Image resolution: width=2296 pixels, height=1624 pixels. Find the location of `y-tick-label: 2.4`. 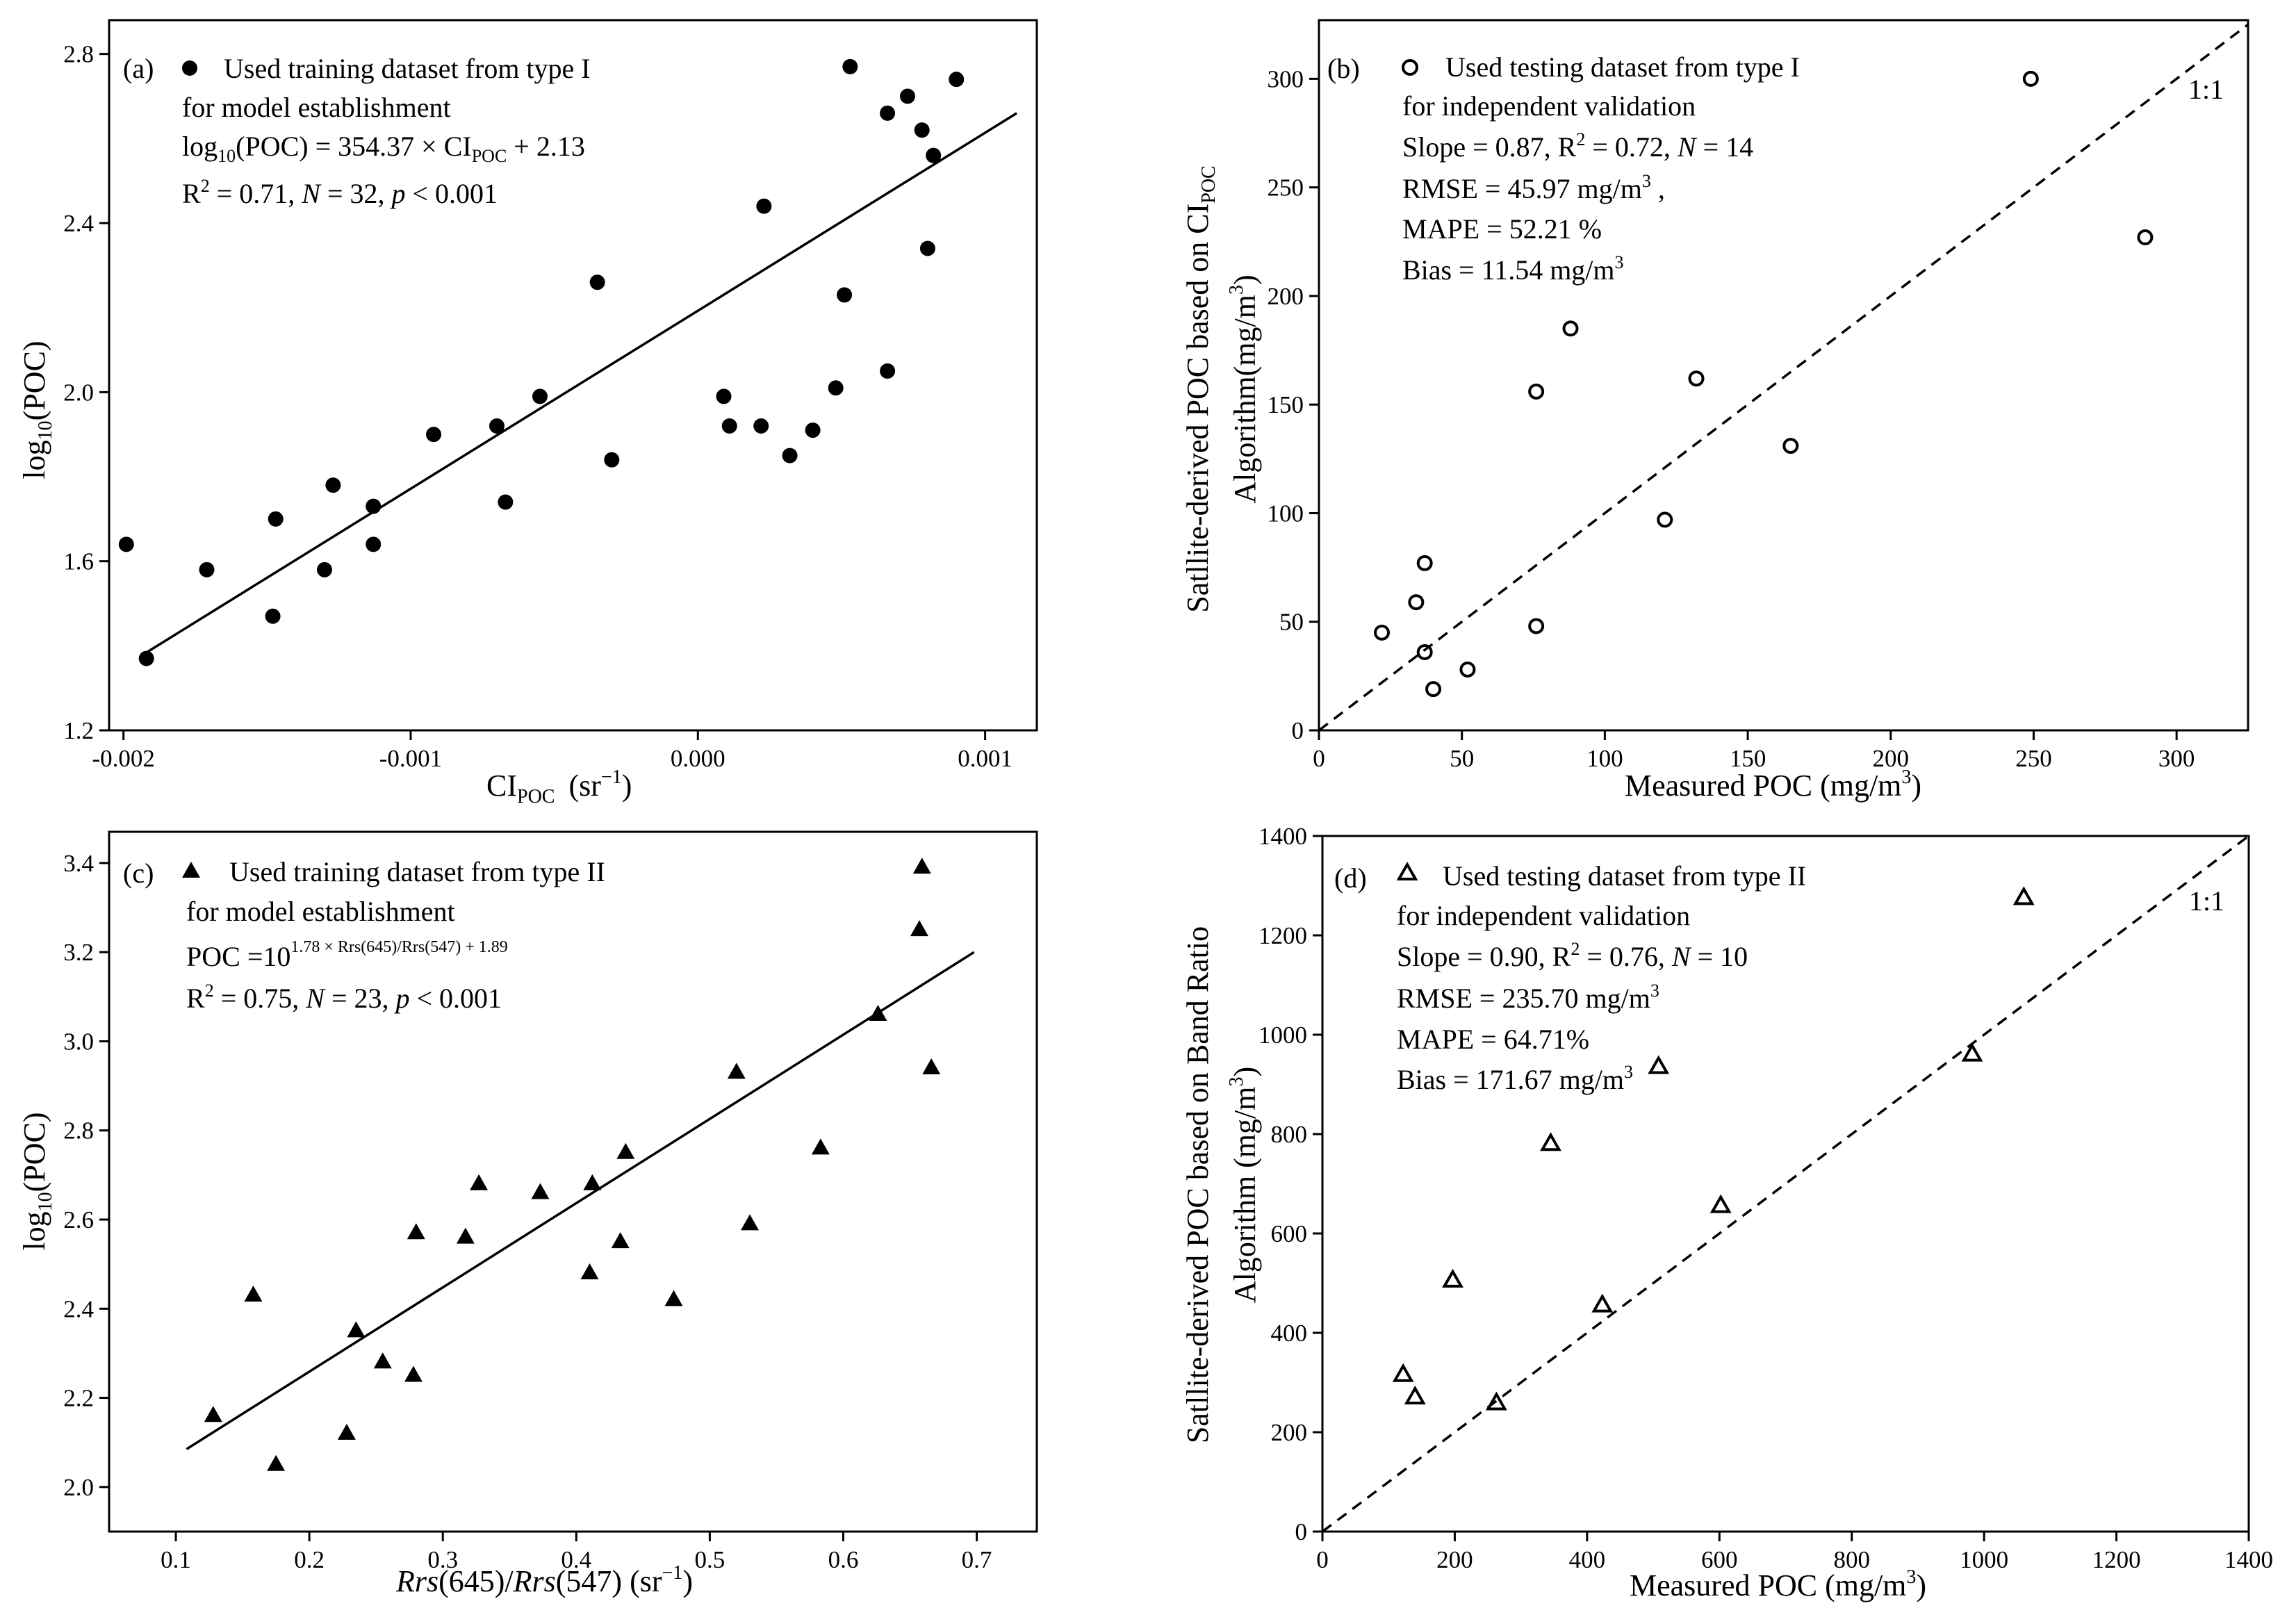

y-tick-label: 2.4 is located at coordinates (78, 1308).